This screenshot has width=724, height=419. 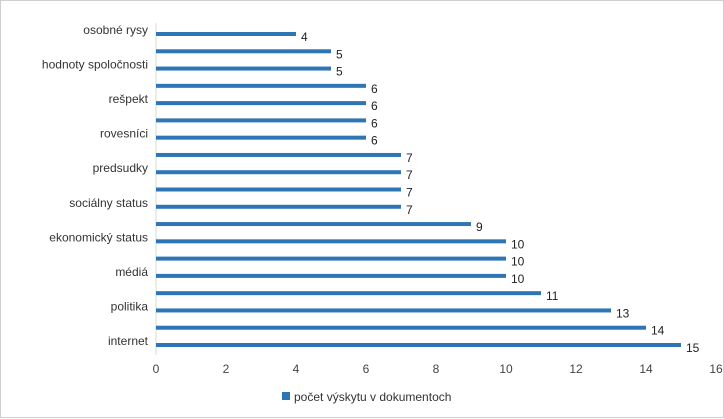 I want to click on x-tick-label: 0, so click(x=156, y=369).